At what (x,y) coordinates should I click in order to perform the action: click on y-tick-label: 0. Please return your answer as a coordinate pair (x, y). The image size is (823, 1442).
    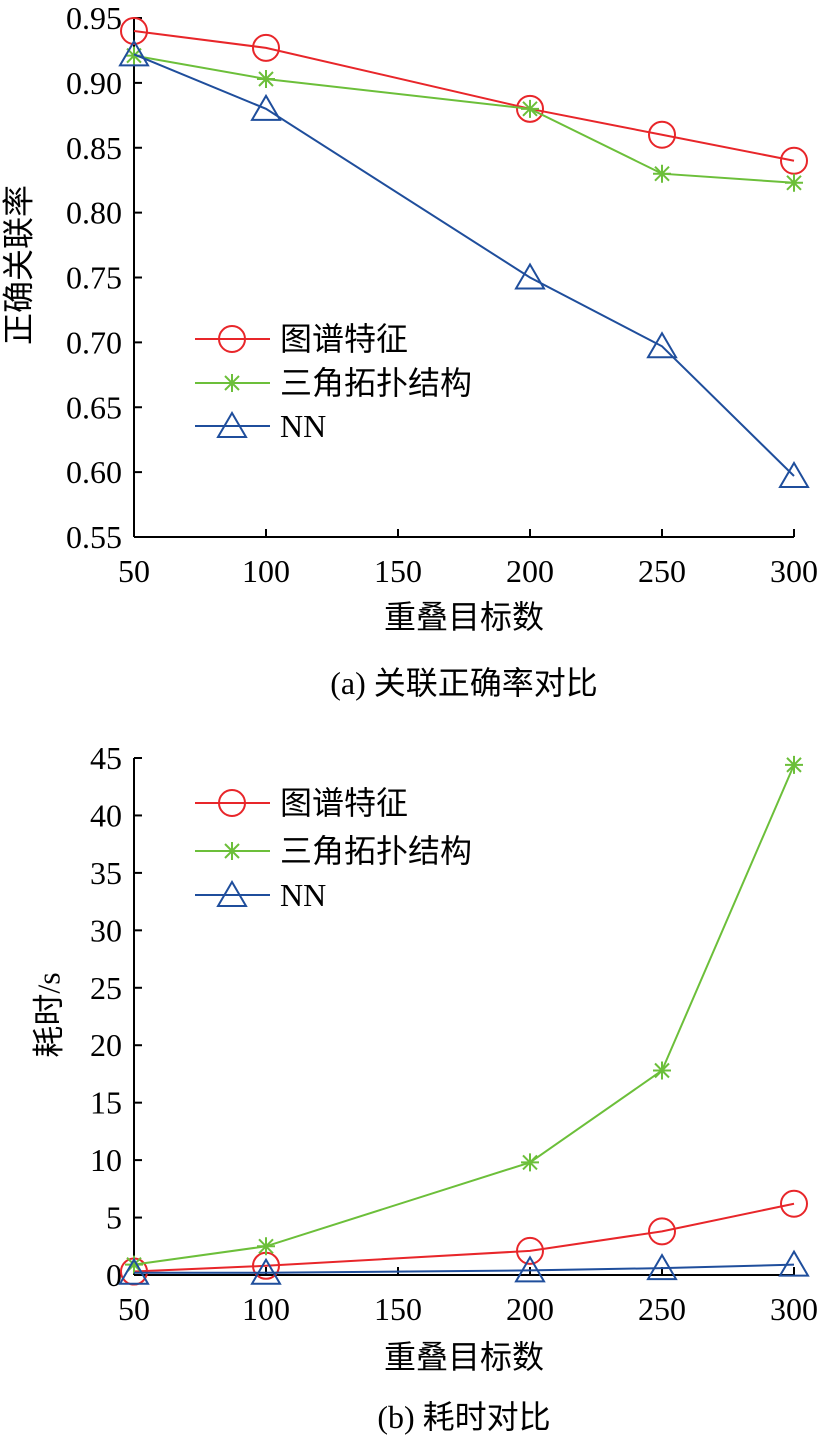
    Looking at the image, I should click on (114, 1275).